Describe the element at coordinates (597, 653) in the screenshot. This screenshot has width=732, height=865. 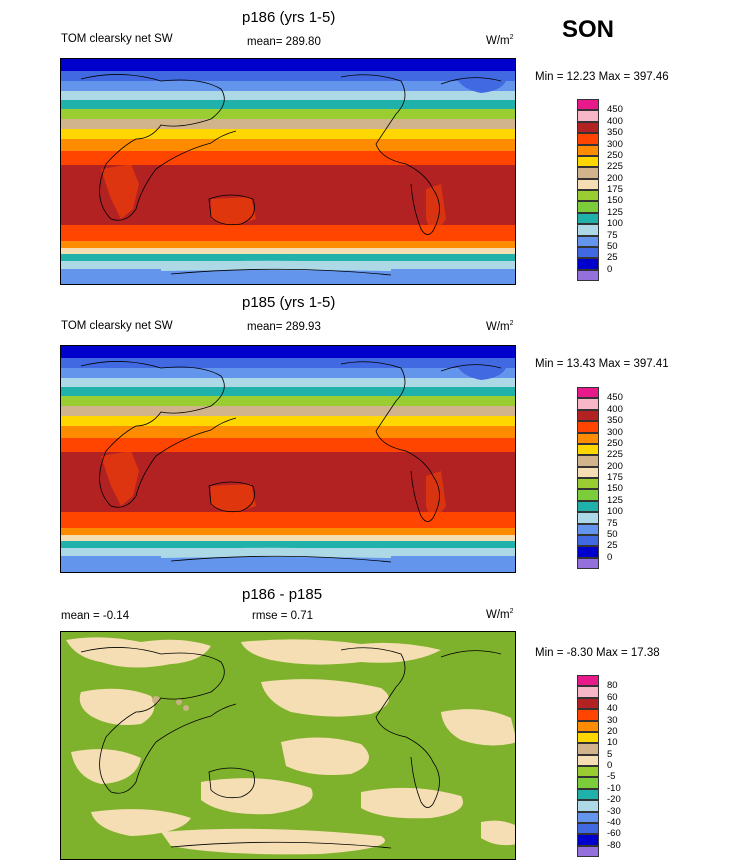
I see `panel3-minmax: Min = -8.30 Max = 17.38` at that location.